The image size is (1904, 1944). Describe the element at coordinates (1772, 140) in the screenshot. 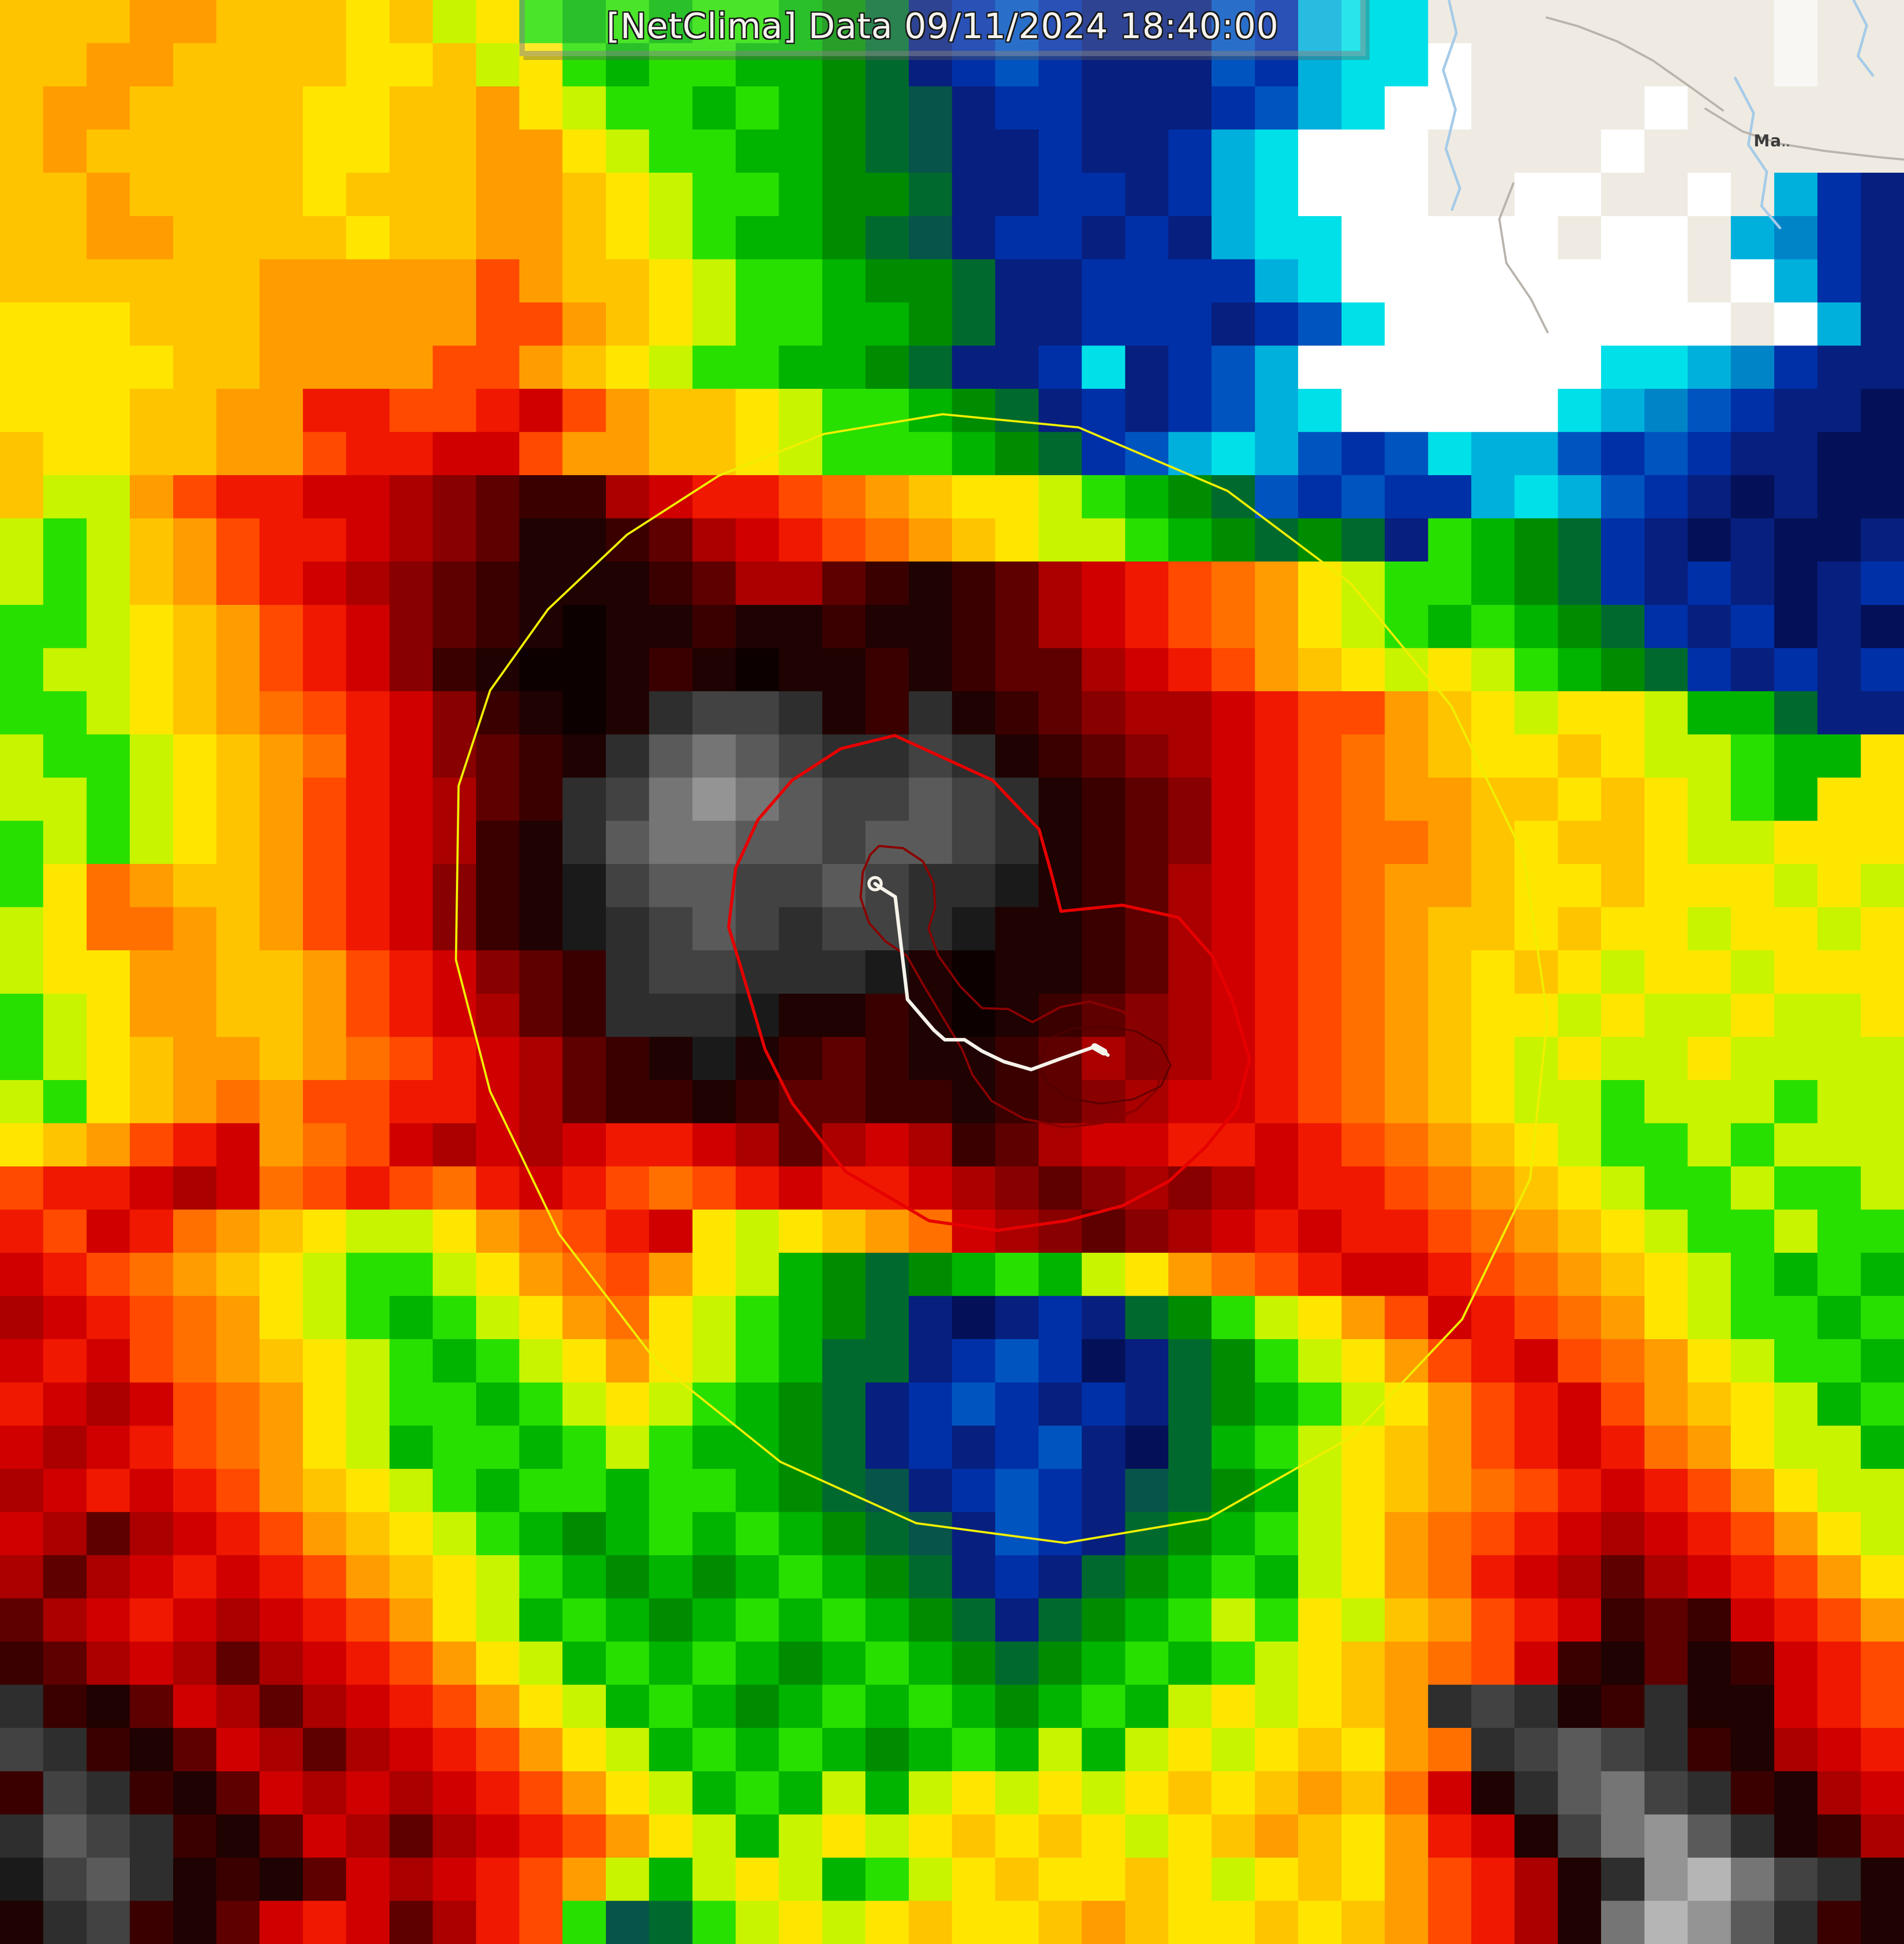

I see `basemap-place-label: Ma..` at that location.